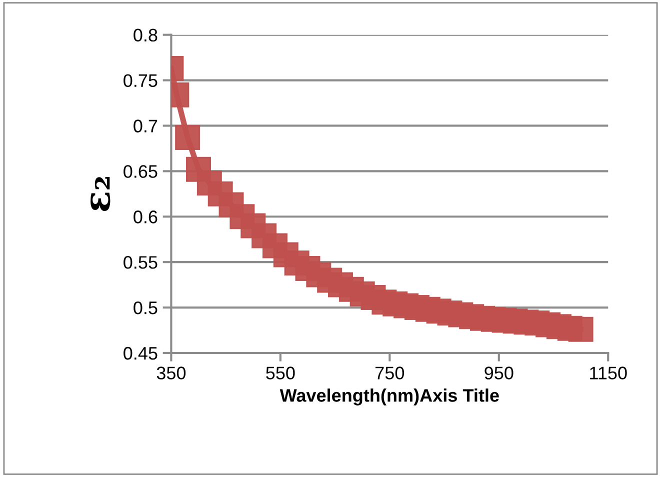 Image resolution: width=661 pixels, height=477 pixels. Describe the element at coordinates (608, 373) in the screenshot. I see `x-tick-label: 1150` at that location.